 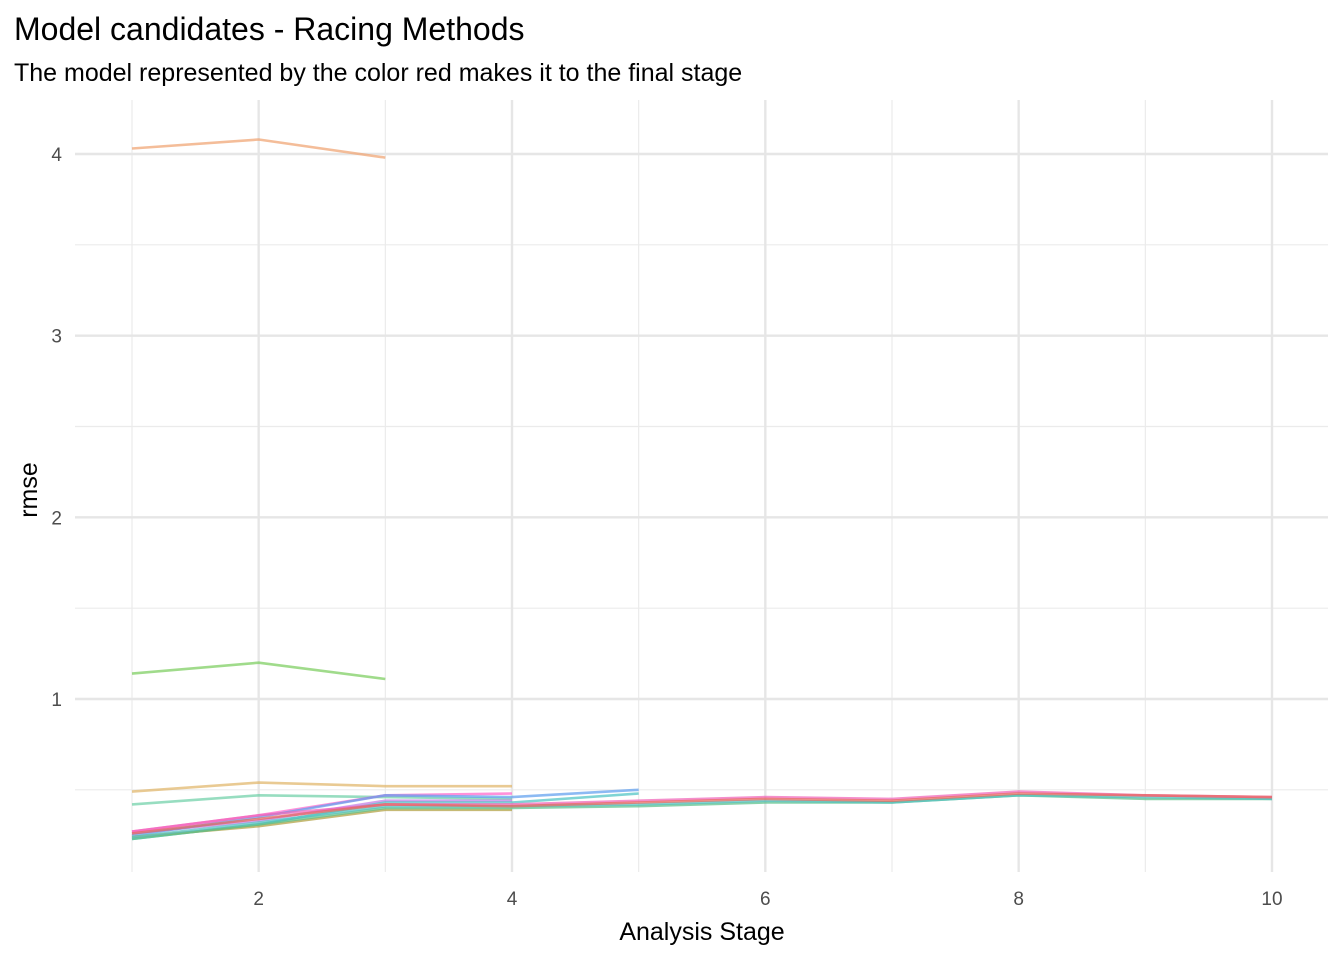 What do you see at coordinates (258, 899) in the screenshot?
I see `x-tick-label: 2` at bounding box center [258, 899].